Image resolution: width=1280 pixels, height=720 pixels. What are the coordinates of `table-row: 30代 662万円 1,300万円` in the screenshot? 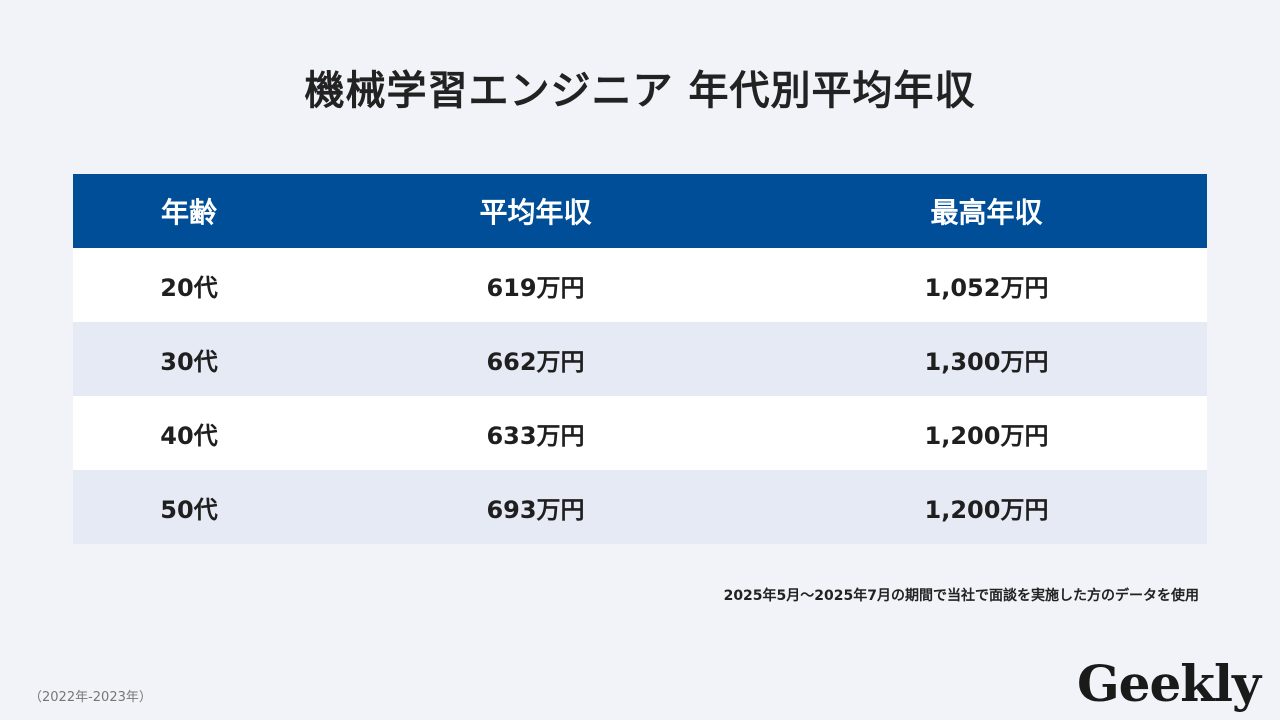 It's located at (640, 359).